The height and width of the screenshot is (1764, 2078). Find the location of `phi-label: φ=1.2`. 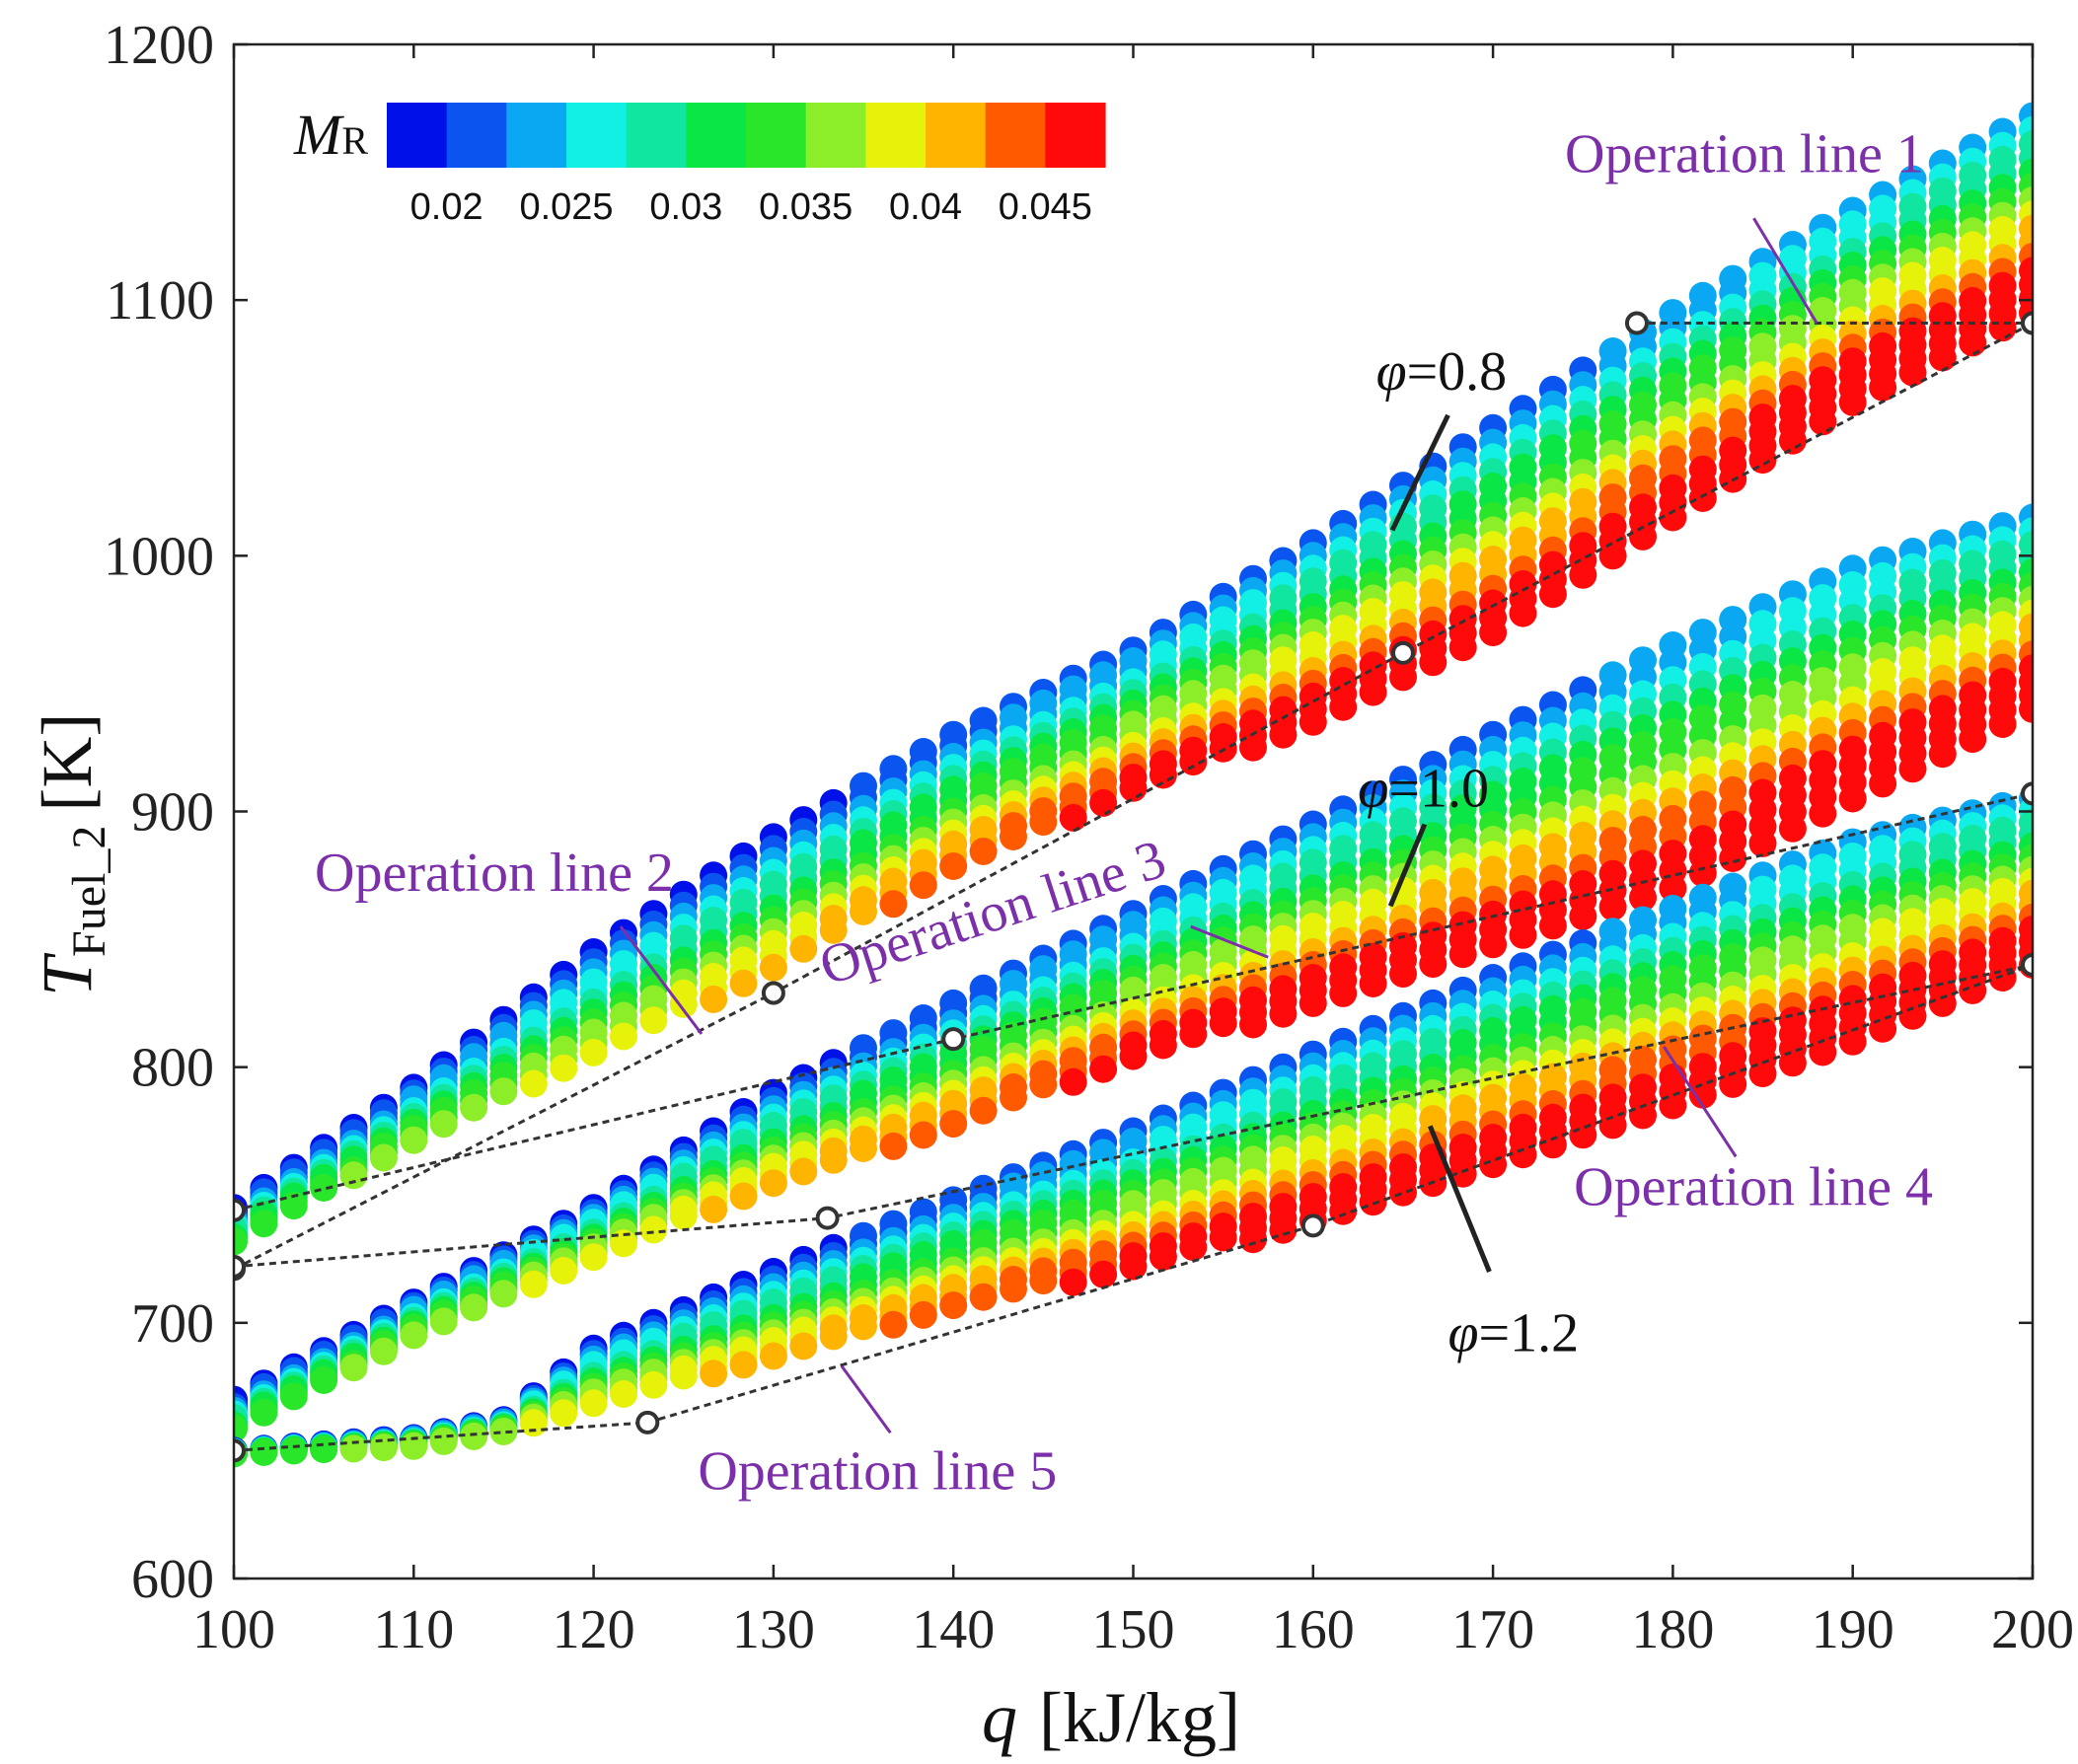

phi-label: φ=1.2 is located at coordinates (1514, 1332).